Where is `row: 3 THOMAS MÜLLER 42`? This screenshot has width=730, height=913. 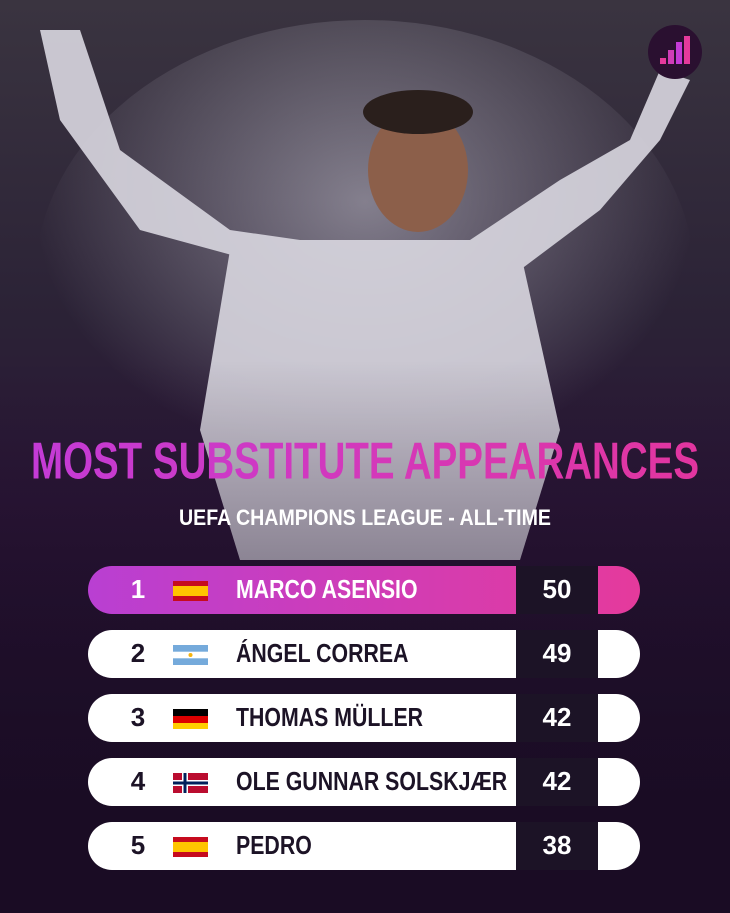 row: 3 THOMAS MÜLLER 42 is located at coordinates (364, 718).